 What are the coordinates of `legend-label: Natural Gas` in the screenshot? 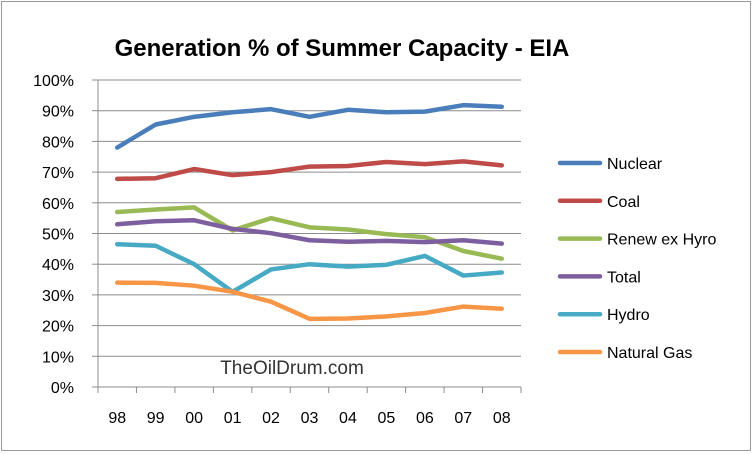 It's located at (649, 353).